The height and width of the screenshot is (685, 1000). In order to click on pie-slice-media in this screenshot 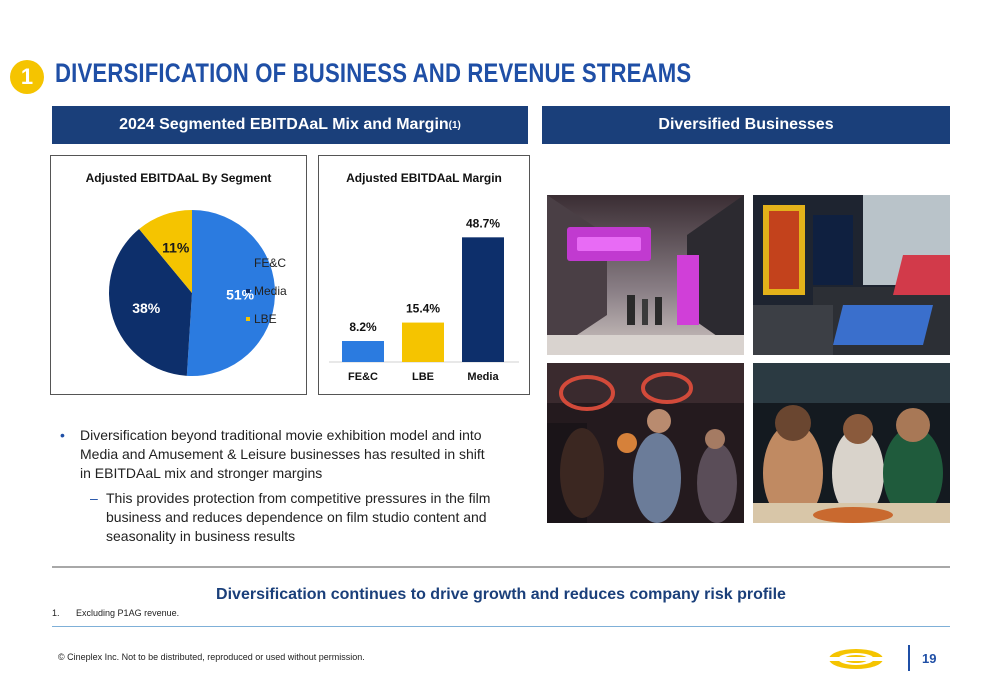, I will do `click(150, 302)`.